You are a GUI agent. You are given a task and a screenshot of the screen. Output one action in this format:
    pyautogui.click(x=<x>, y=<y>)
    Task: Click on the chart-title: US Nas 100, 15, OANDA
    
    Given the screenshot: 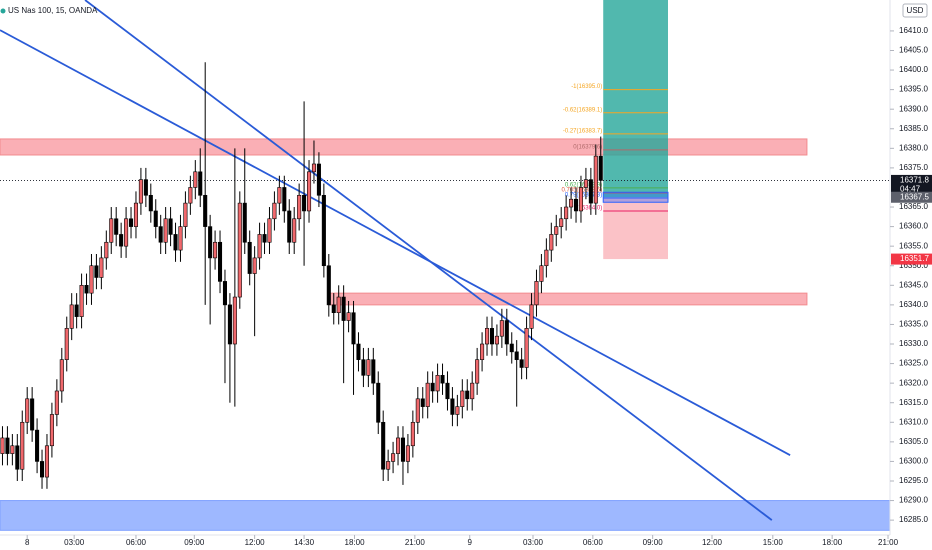 What is the action you would take?
    pyautogui.click(x=53, y=10)
    